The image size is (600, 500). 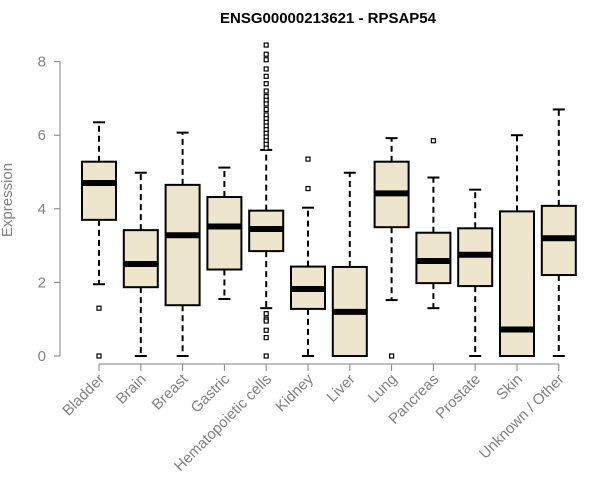 I want to click on y-tick-label-0: 0, so click(x=42, y=356).